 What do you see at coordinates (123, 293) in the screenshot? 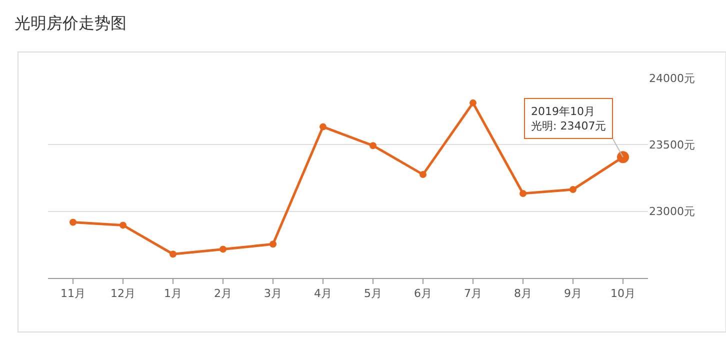
I see `x-tick-label: 12月` at bounding box center [123, 293].